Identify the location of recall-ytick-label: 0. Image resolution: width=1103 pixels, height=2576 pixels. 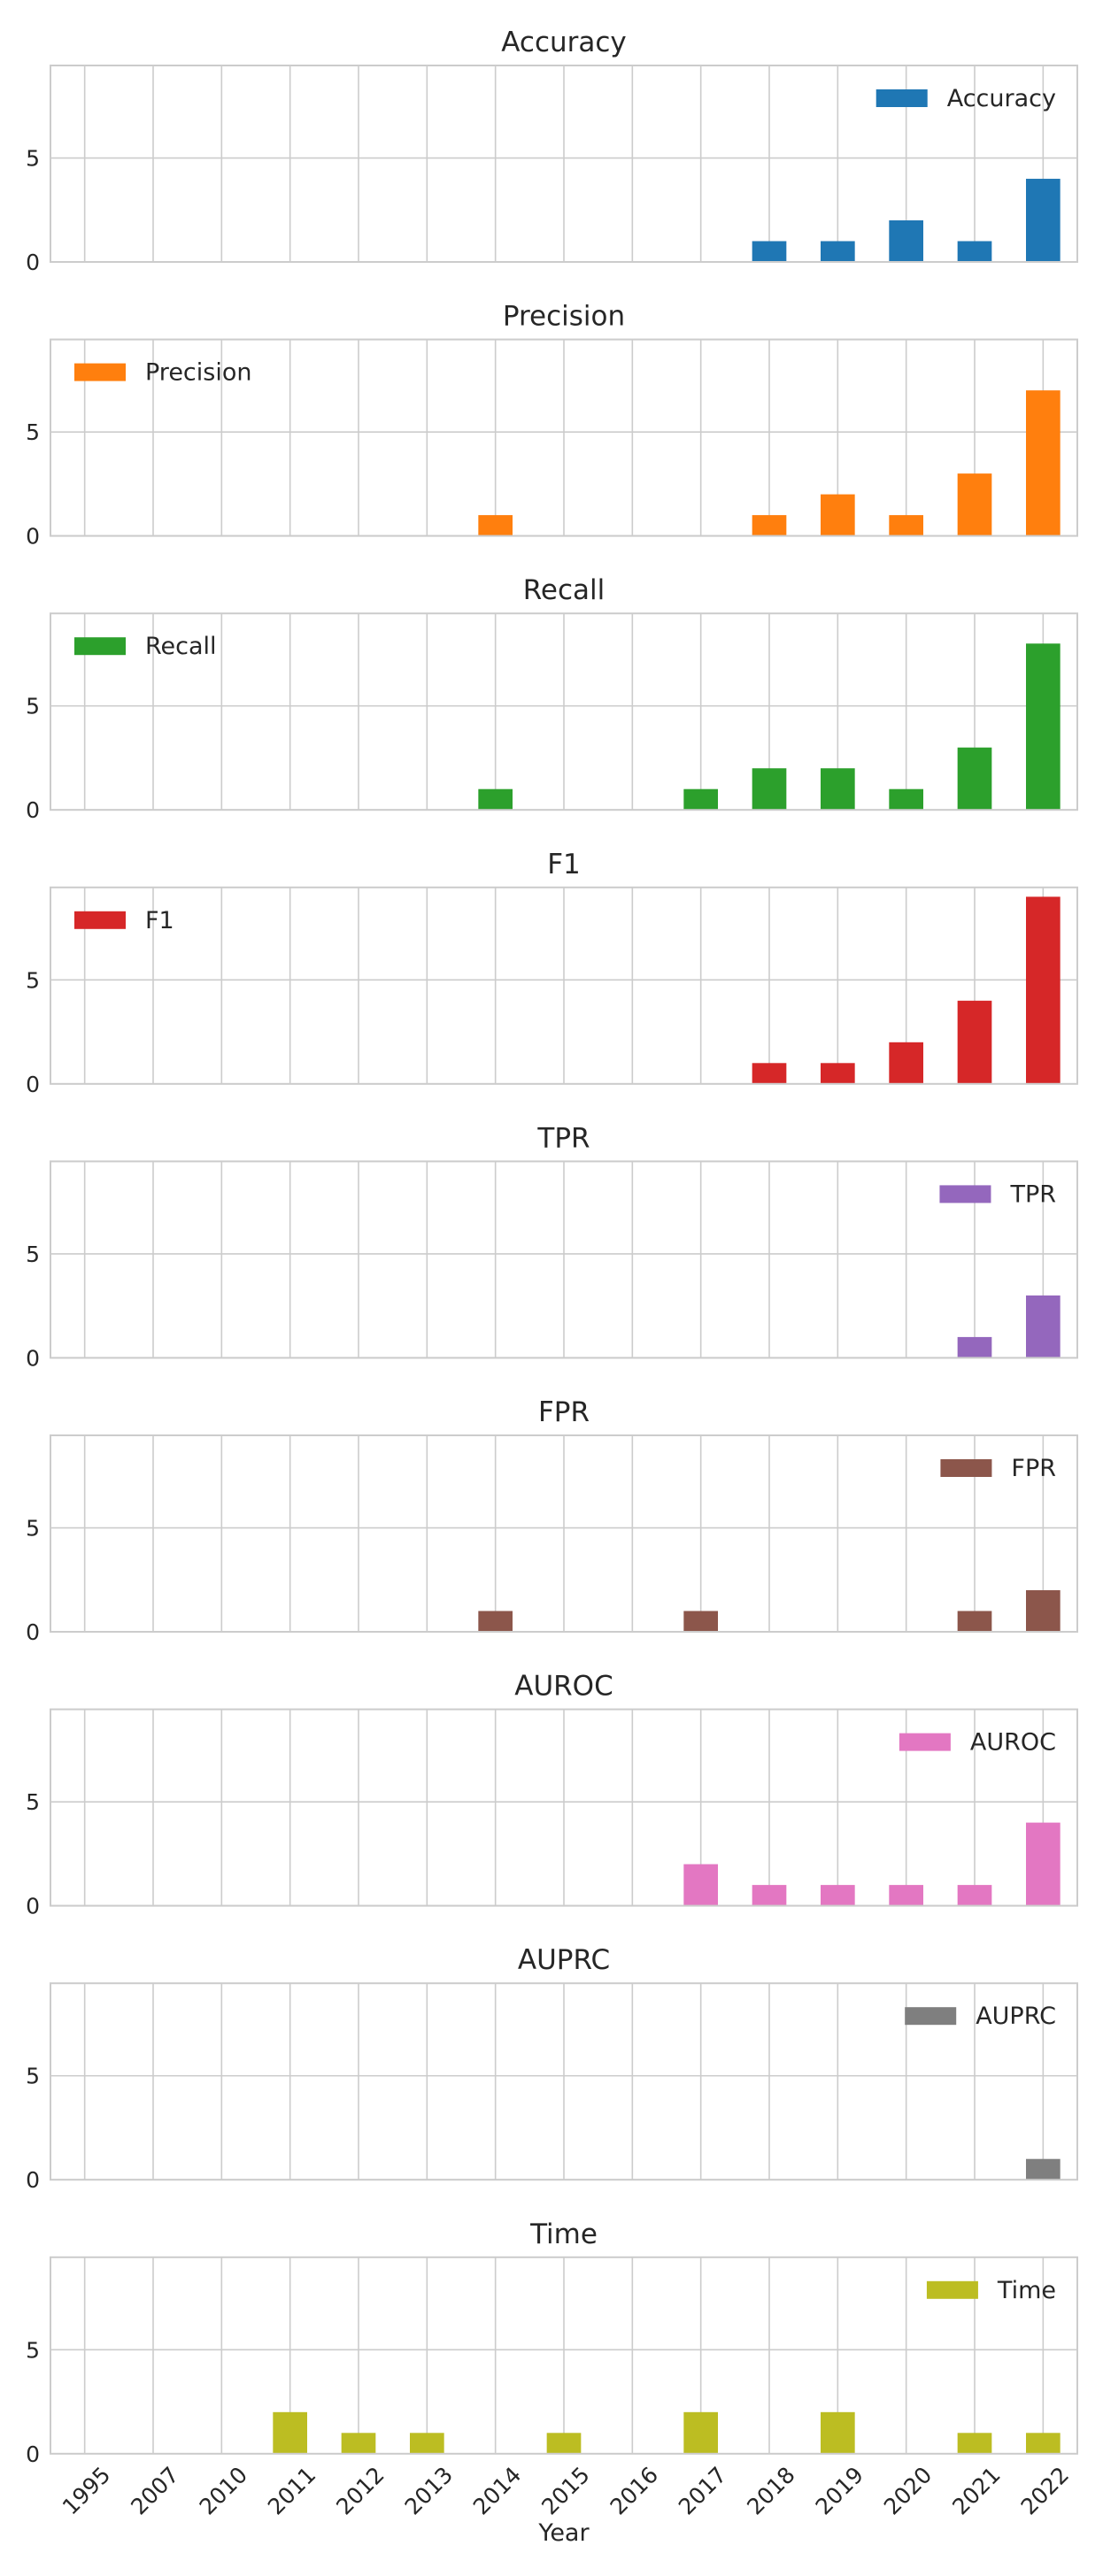
(33, 810).